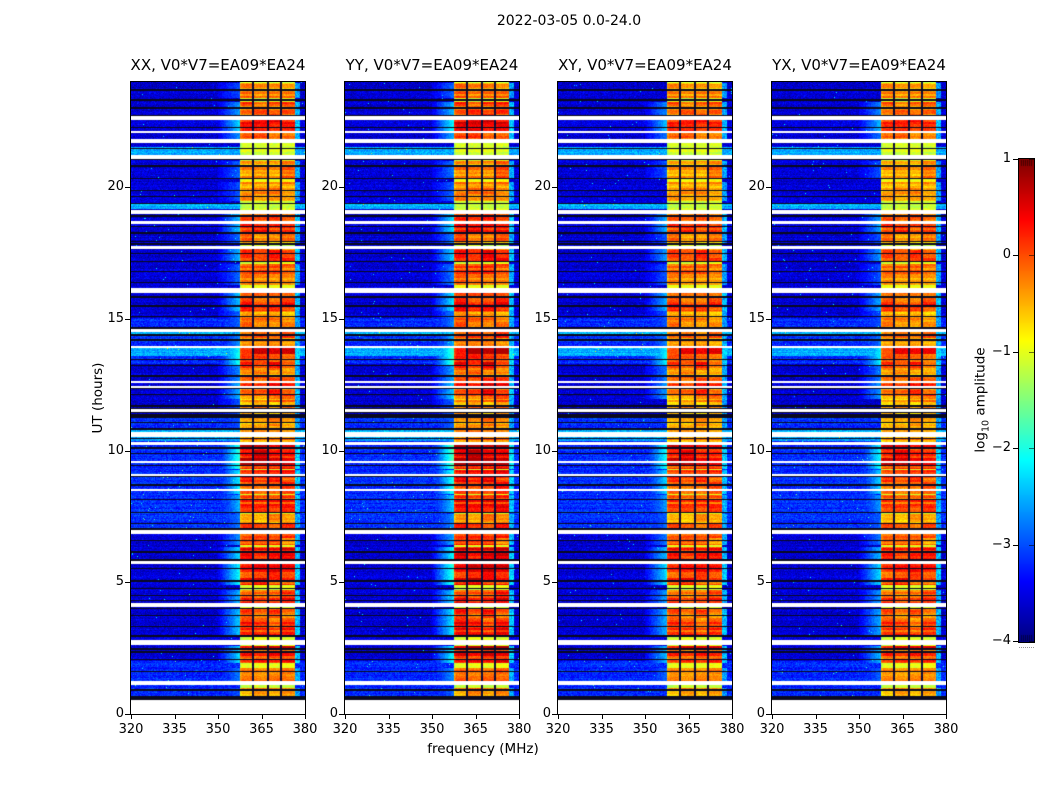 The image size is (1050, 800). Describe the element at coordinates (1006, 158) in the screenshot. I see `colorbar-tick-label: 1` at that location.